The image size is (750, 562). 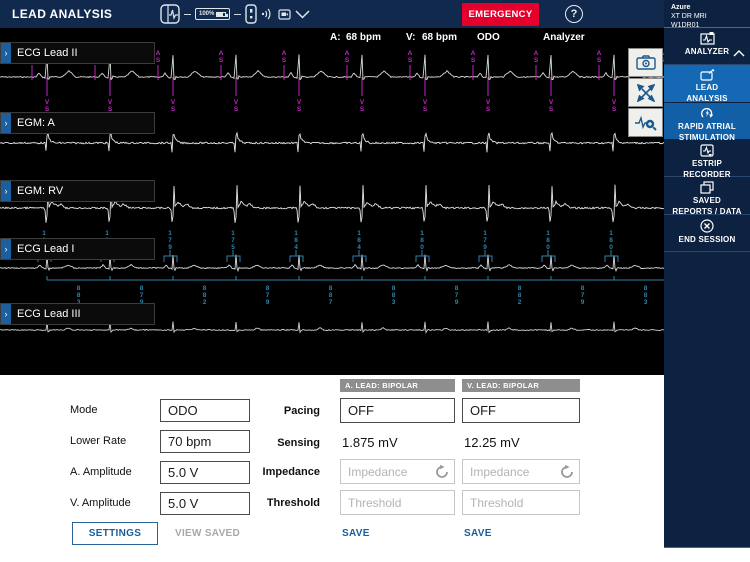 What do you see at coordinates (645, 92) in the screenshot?
I see `fullscreen-button` at bounding box center [645, 92].